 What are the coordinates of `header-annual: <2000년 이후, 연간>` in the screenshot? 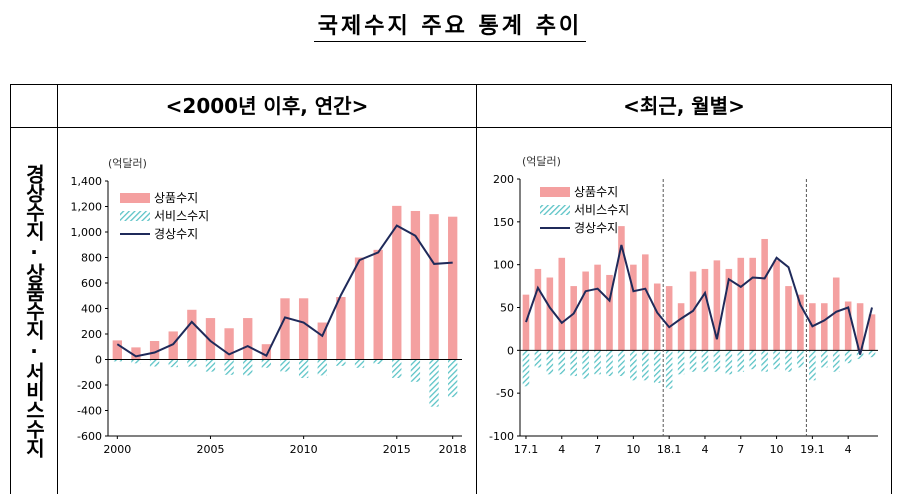 It's located at (267, 106).